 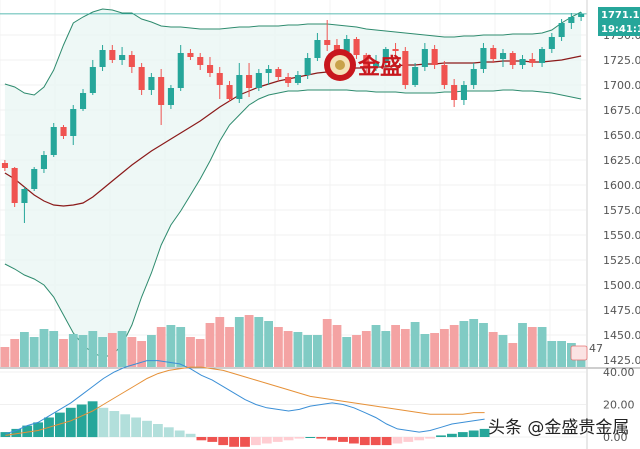 What do you see at coordinates (621, 310) in the screenshot?
I see `price-tick-label: 1475.00` at bounding box center [621, 310].